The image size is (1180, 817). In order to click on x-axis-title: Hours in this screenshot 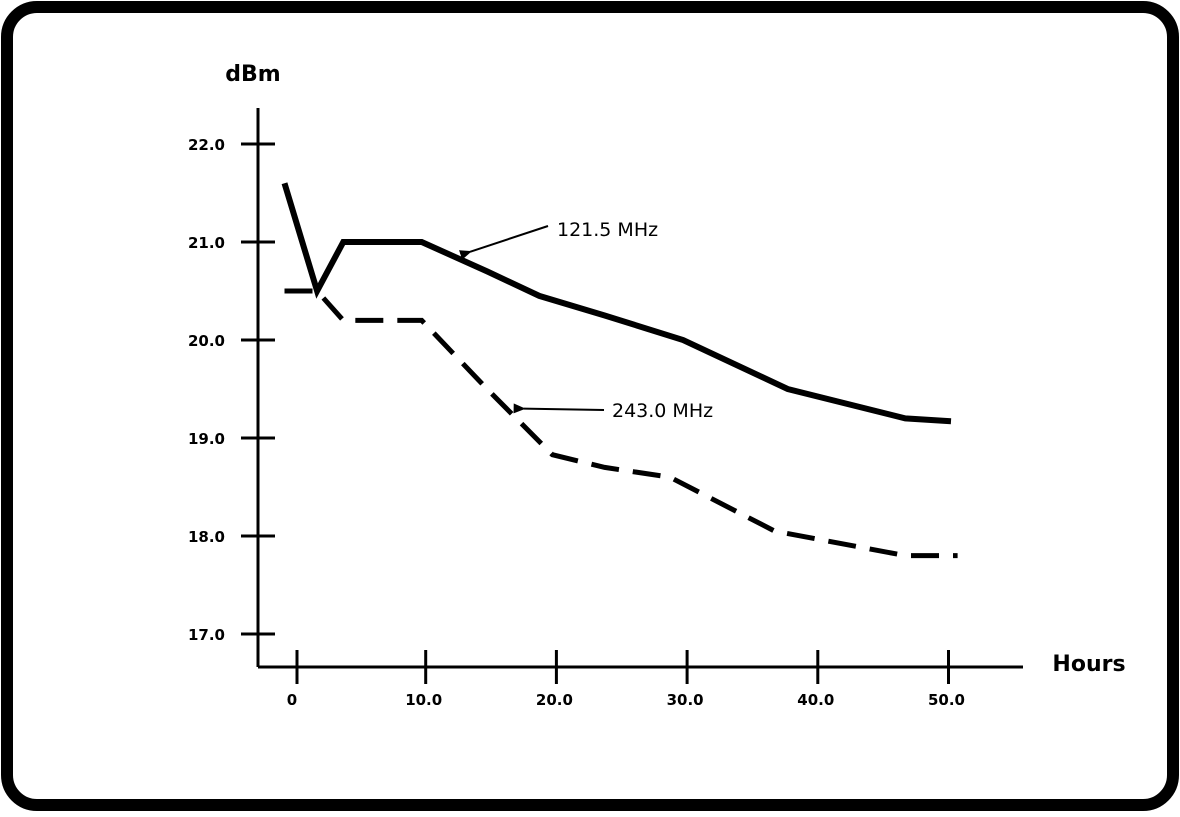, I will do `click(1088, 664)`.